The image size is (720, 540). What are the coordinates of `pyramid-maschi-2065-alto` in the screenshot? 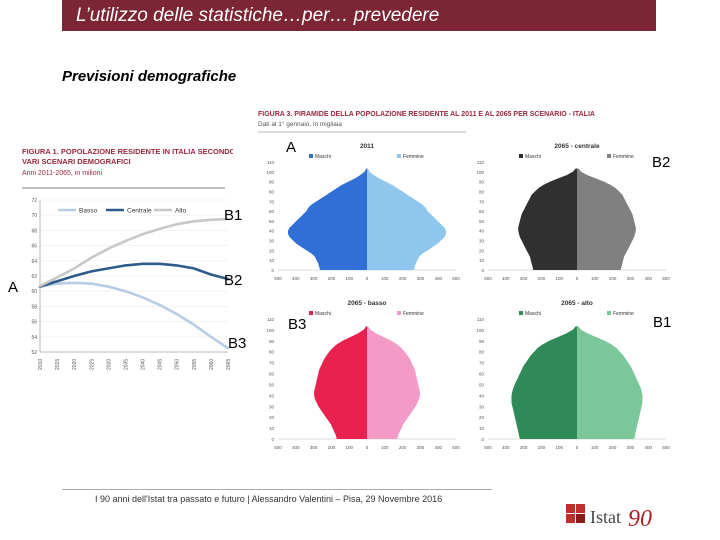 It's located at (544, 382).